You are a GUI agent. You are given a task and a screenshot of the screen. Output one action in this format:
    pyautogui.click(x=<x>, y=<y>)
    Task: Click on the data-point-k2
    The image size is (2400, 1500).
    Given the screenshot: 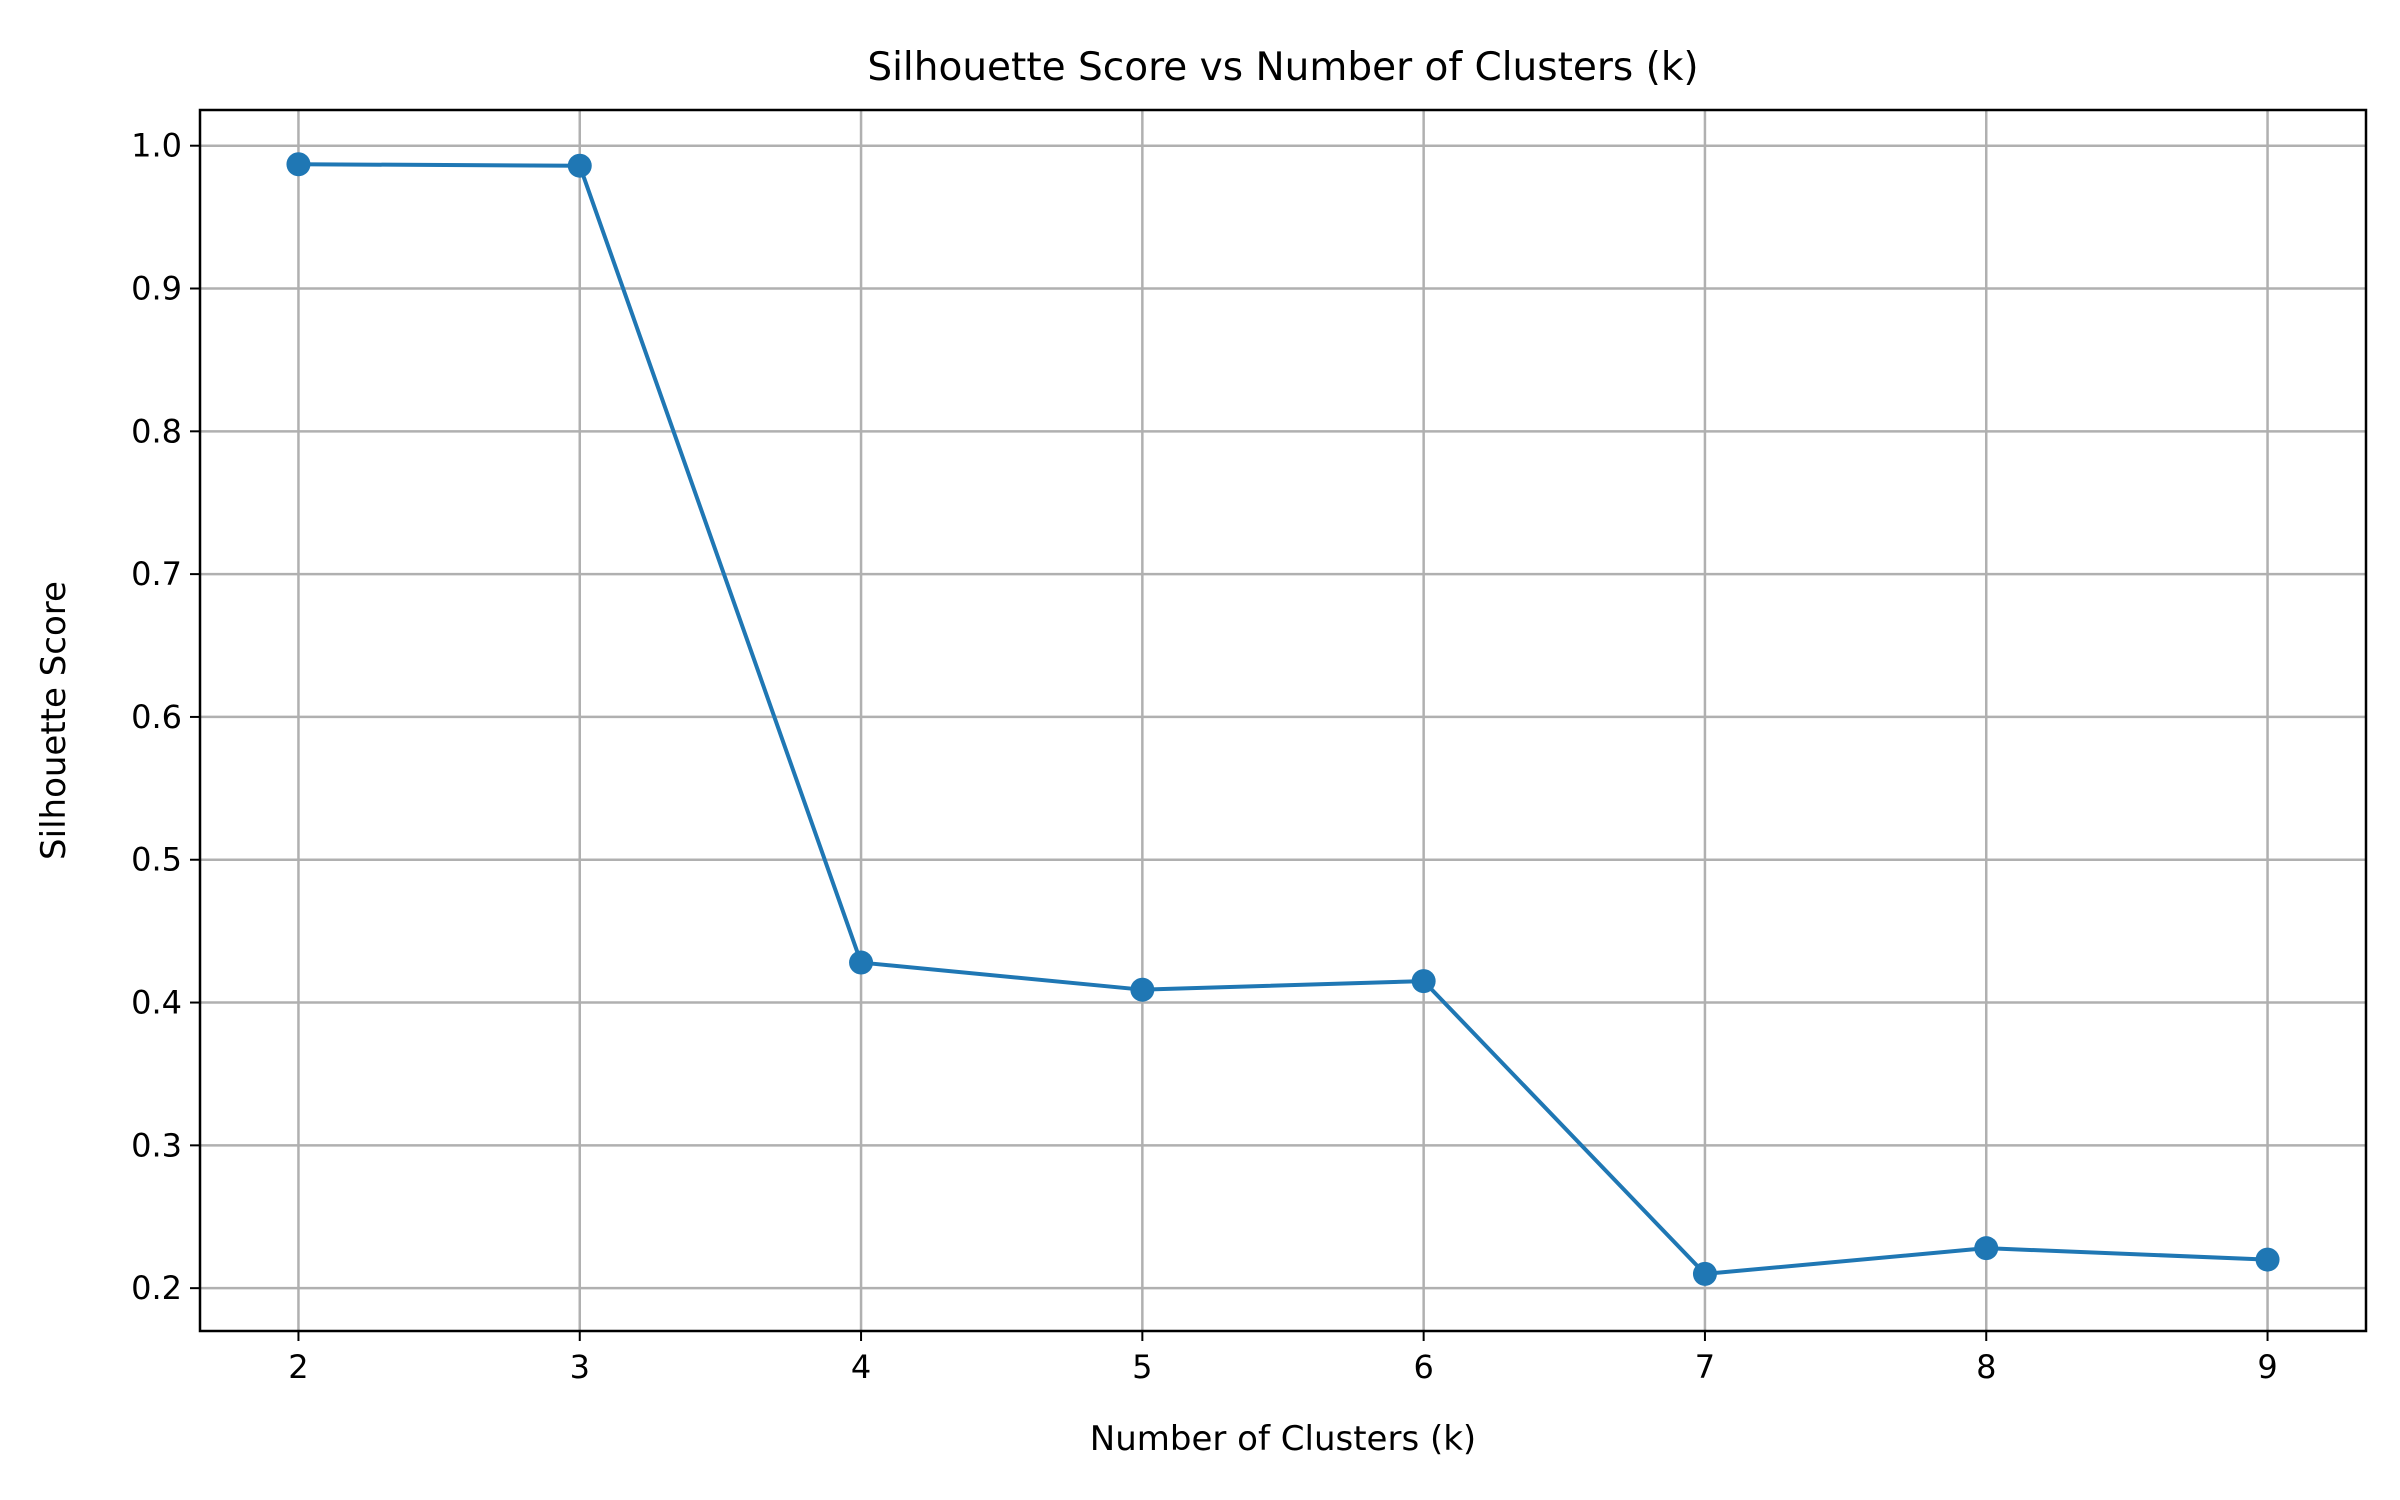 What is the action you would take?
    pyautogui.click(x=298, y=164)
    